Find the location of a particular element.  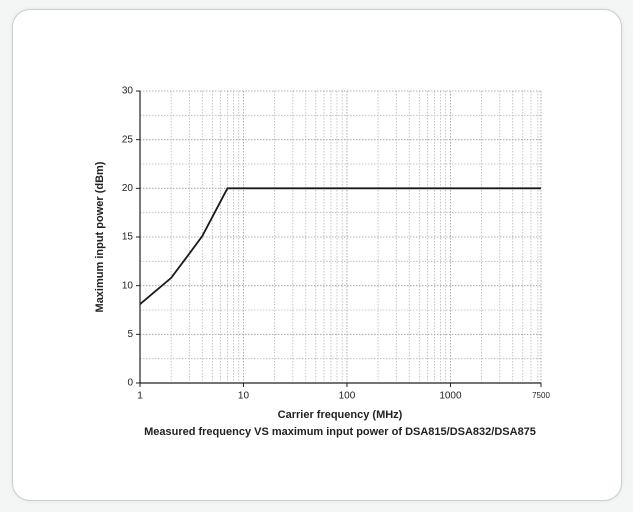

y-tick-label: 0 is located at coordinates (130, 383).